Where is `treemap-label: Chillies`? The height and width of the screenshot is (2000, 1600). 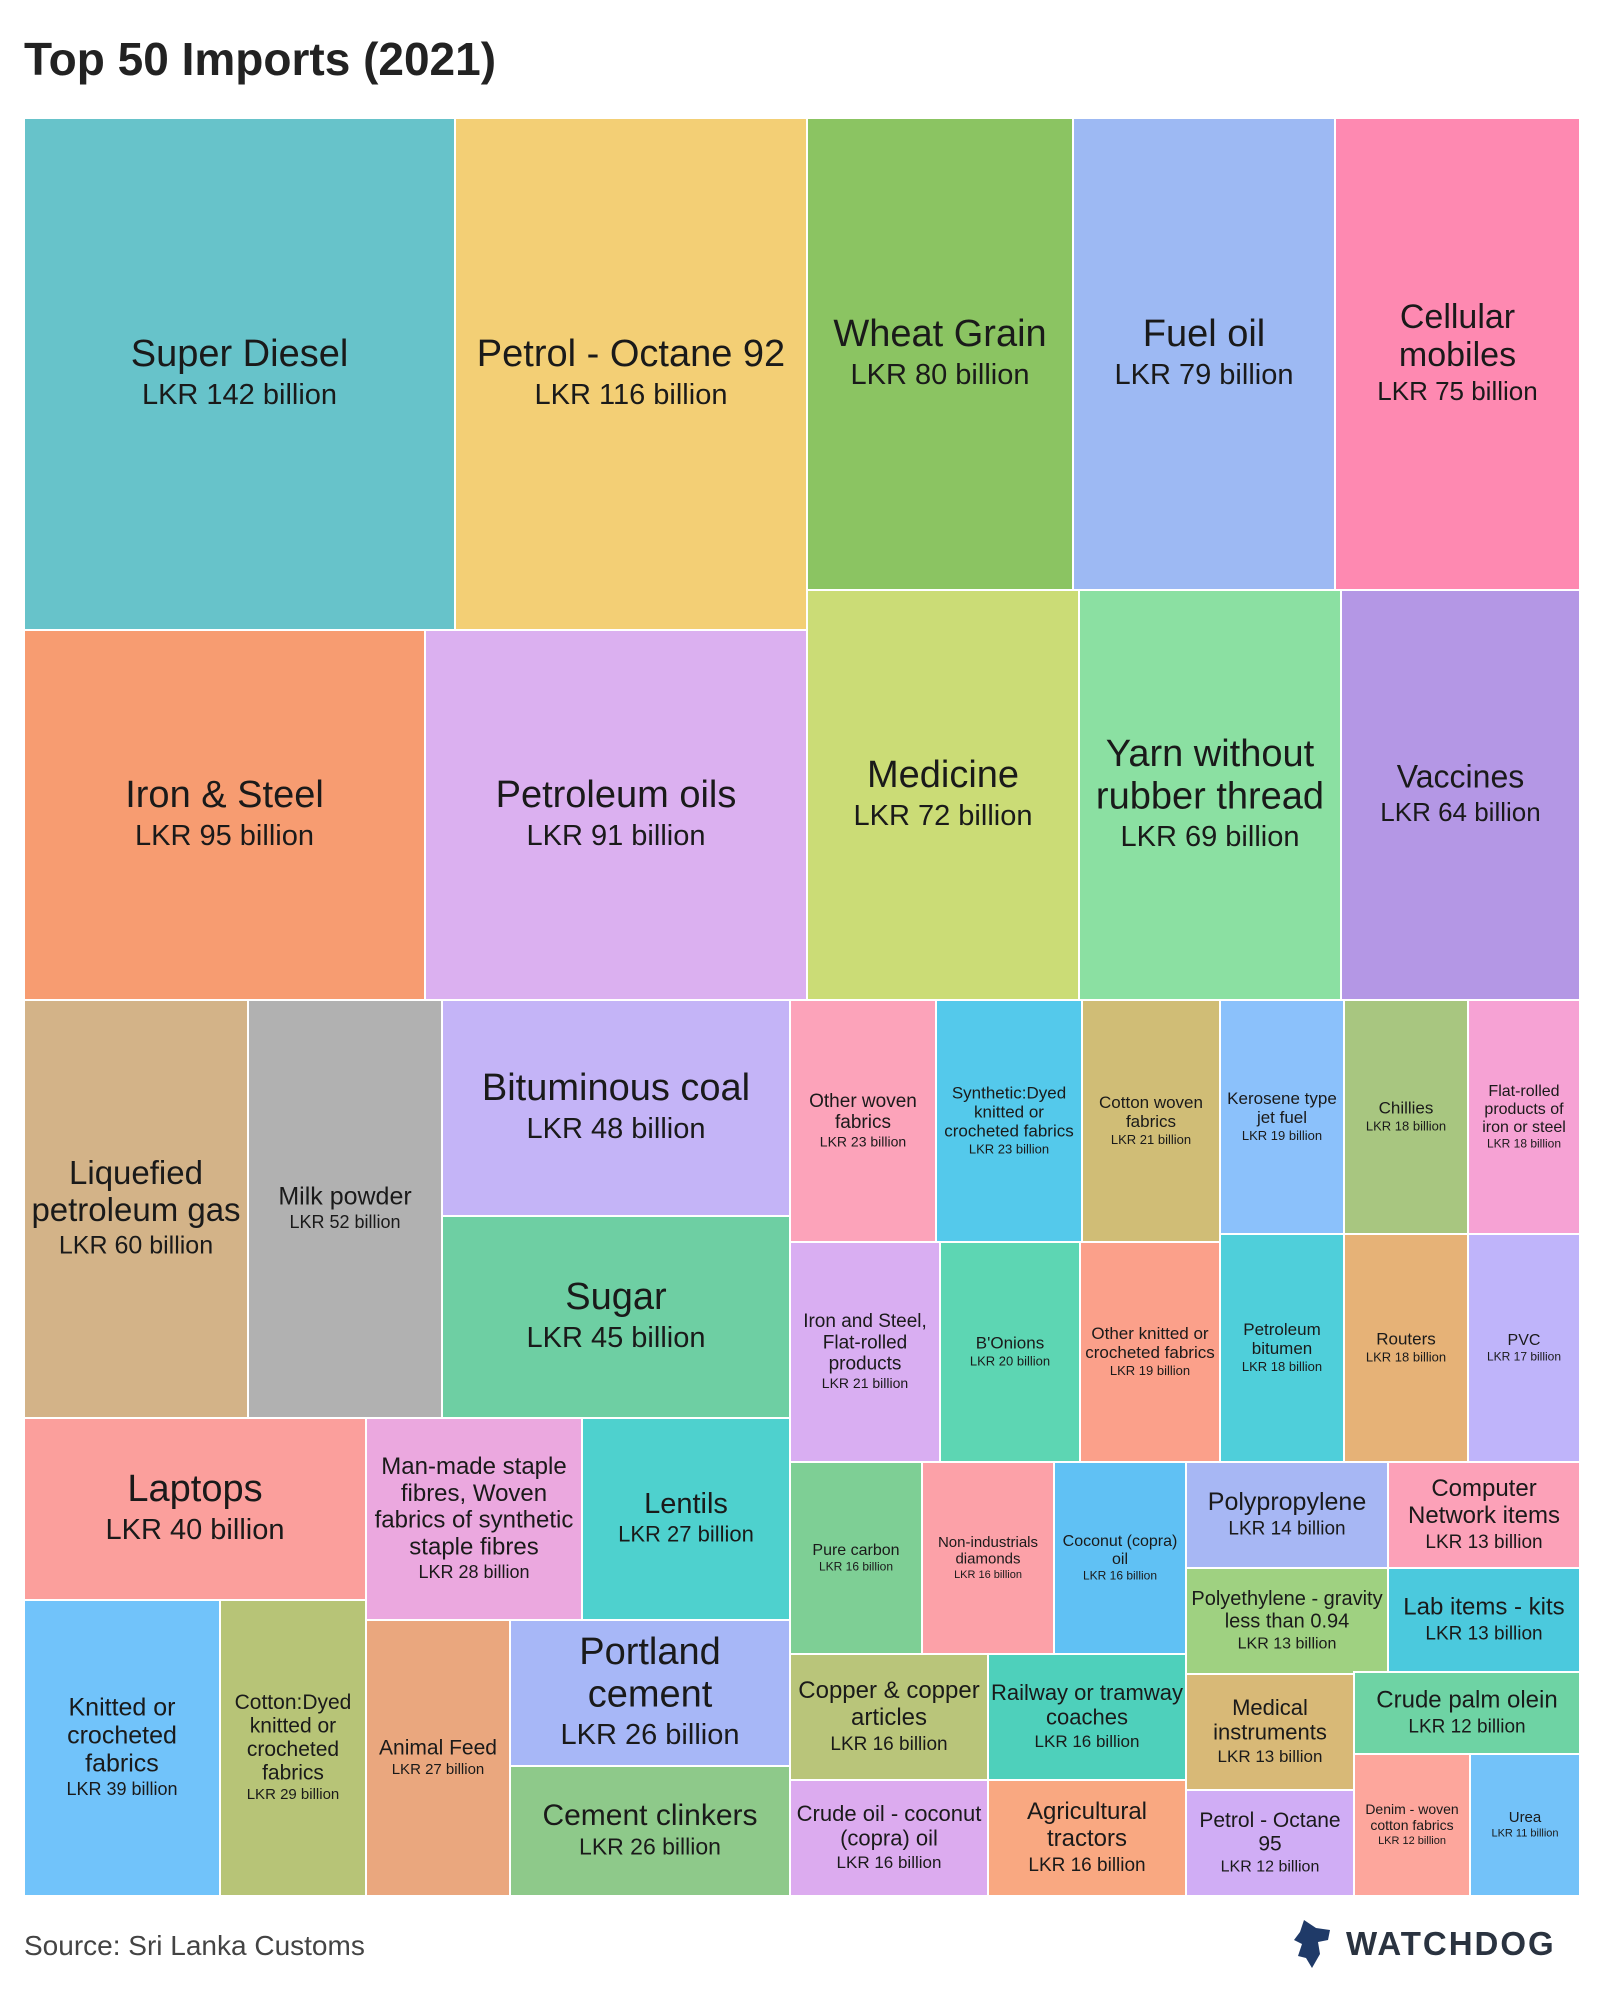 treemap-label: Chillies is located at coordinates (1406, 1107).